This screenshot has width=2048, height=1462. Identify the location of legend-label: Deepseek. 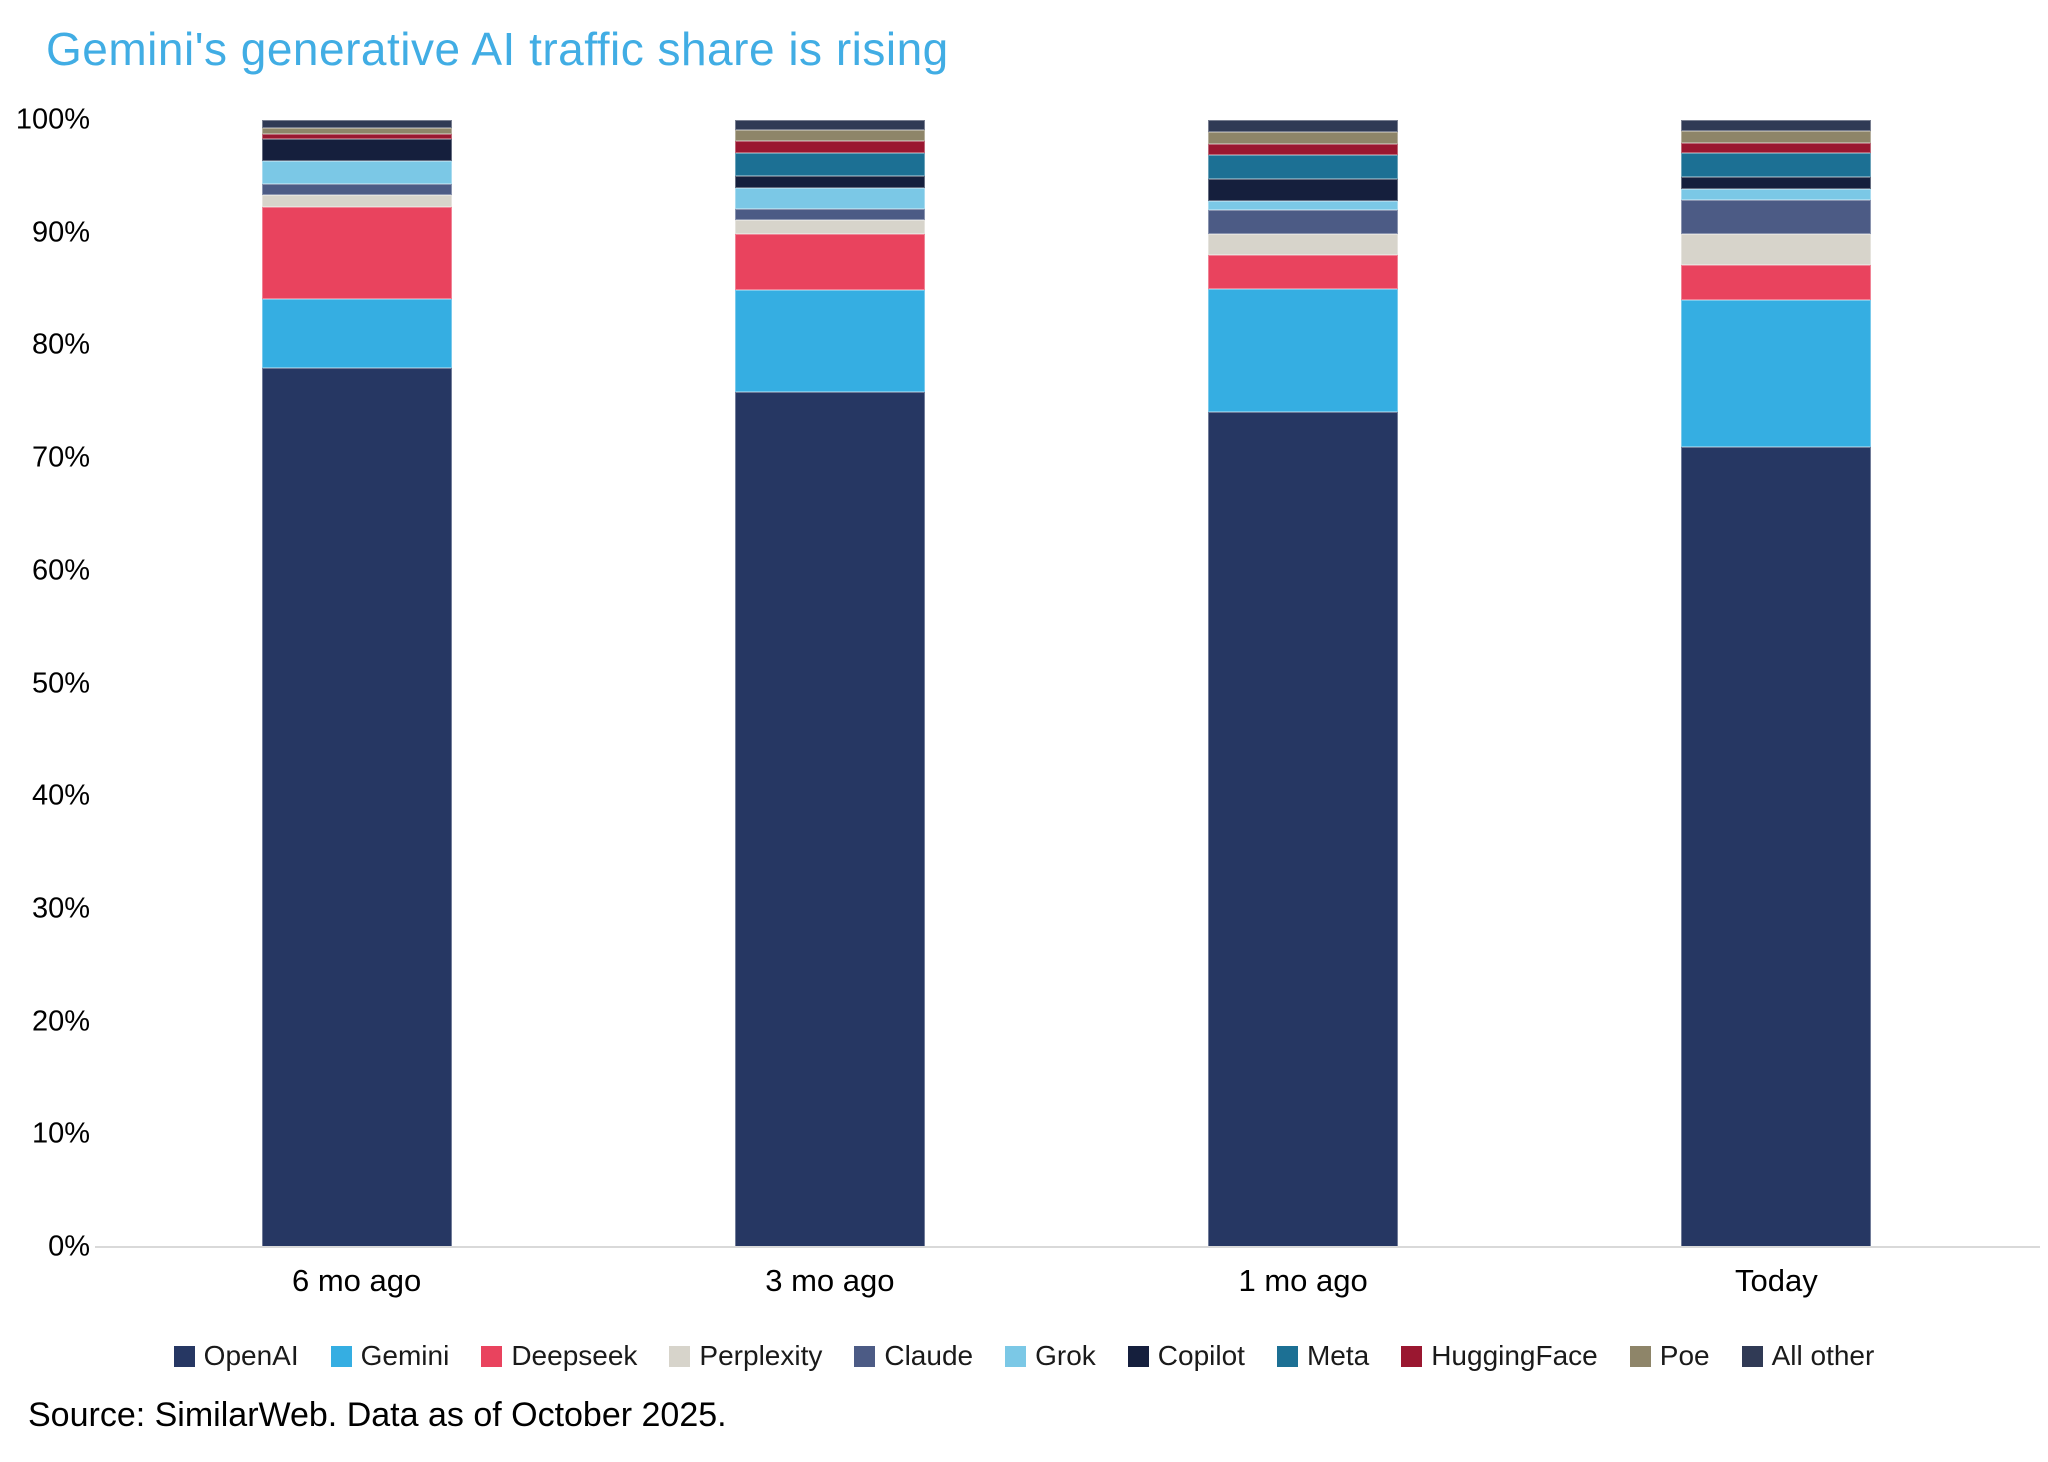
(574, 1355).